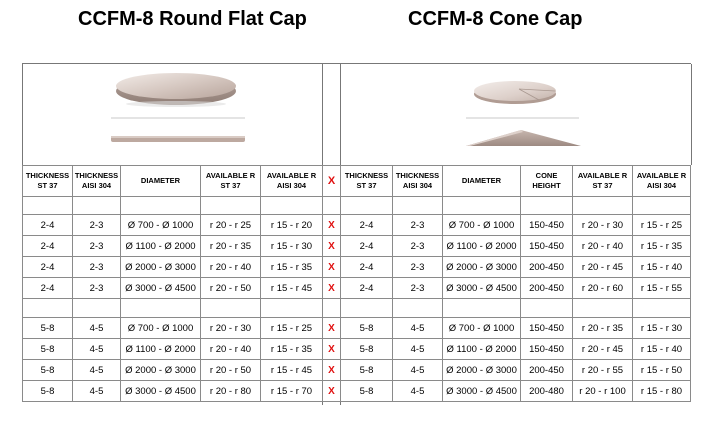 Image resolution: width=707 pixels, height=423 pixels. Describe the element at coordinates (291, 328) in the screenshot. I see `table-cell: r 15 - r 25` at that location.